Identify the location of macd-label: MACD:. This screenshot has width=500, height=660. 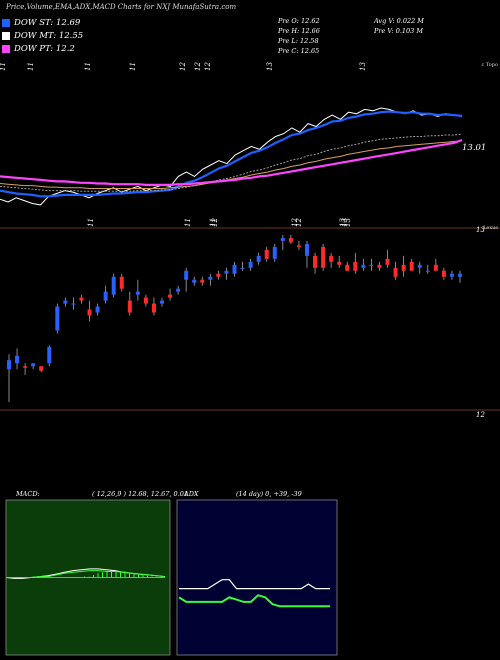
(28, 494).